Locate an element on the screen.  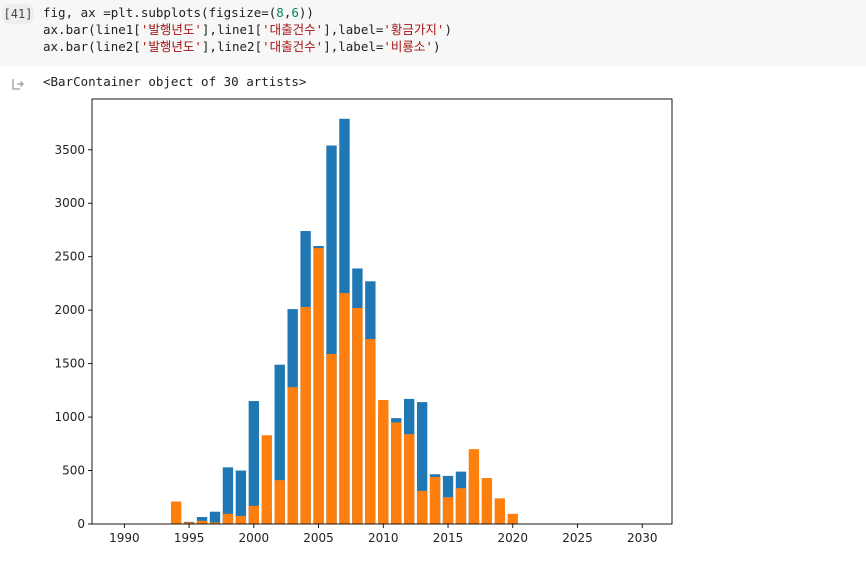
y-tick-label: 0 is located at coordinates (81, 524).